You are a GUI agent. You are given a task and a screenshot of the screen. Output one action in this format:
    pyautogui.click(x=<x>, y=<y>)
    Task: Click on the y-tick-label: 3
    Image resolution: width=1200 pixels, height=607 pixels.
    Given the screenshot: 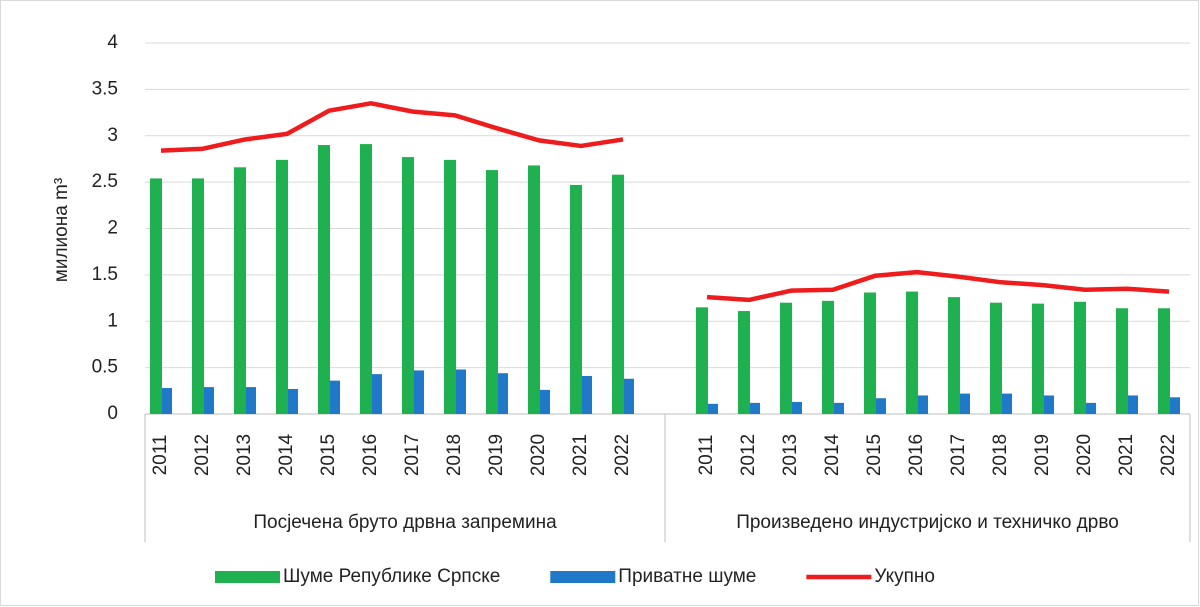 What is the action you would take?
    pyautogui.click(x=112, y=135)
    